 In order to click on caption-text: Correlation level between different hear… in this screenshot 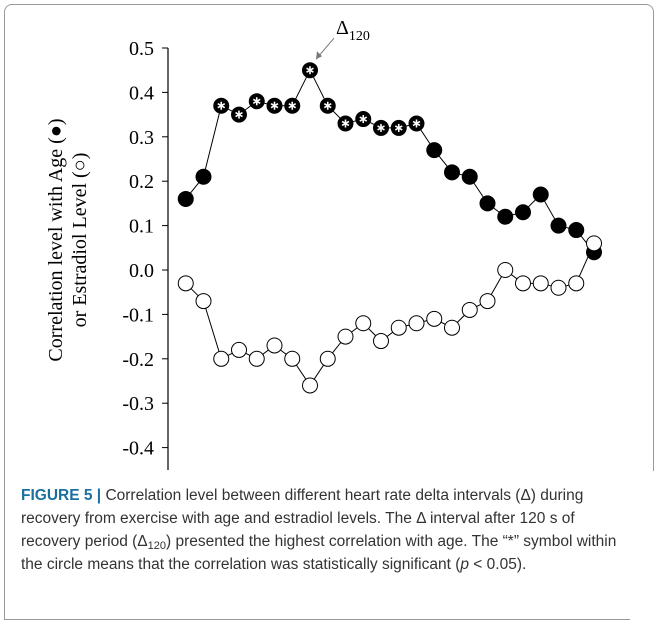, I will do `click(302, 518)`.